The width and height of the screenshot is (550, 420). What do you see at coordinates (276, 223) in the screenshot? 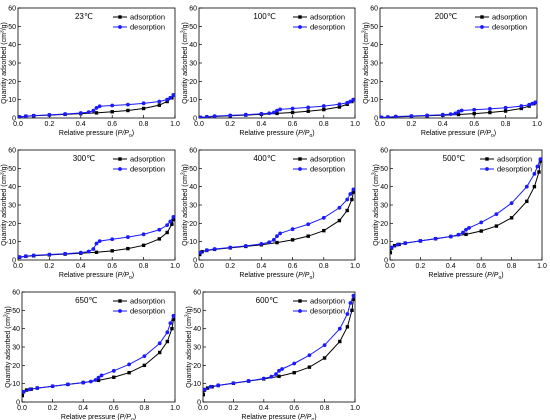
I see `series-line-adsorption` at bounding box center [276, 223].